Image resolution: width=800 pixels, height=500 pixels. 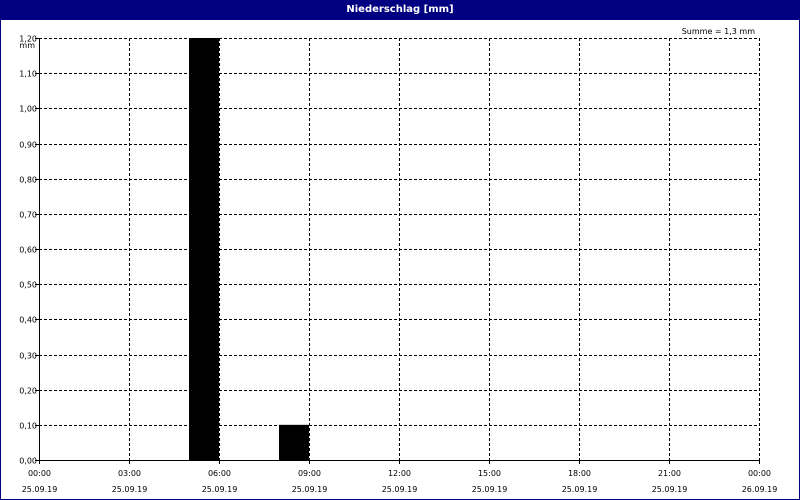 What do you see at coordinates (399, 473) in the screenshot?
I see `x-tick-time-label: 12:00` at bounding box center [399, 473].